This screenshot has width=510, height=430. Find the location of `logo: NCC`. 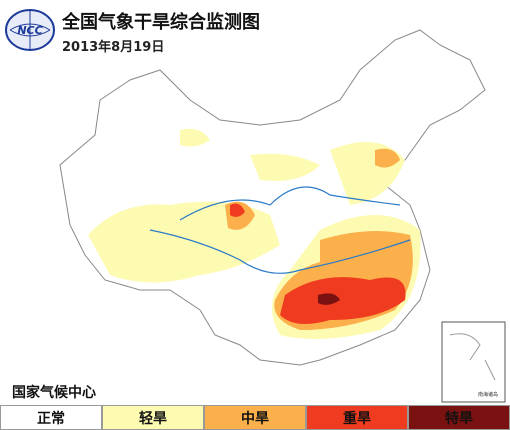

logo: NCC is located at coordinates (30, 30).